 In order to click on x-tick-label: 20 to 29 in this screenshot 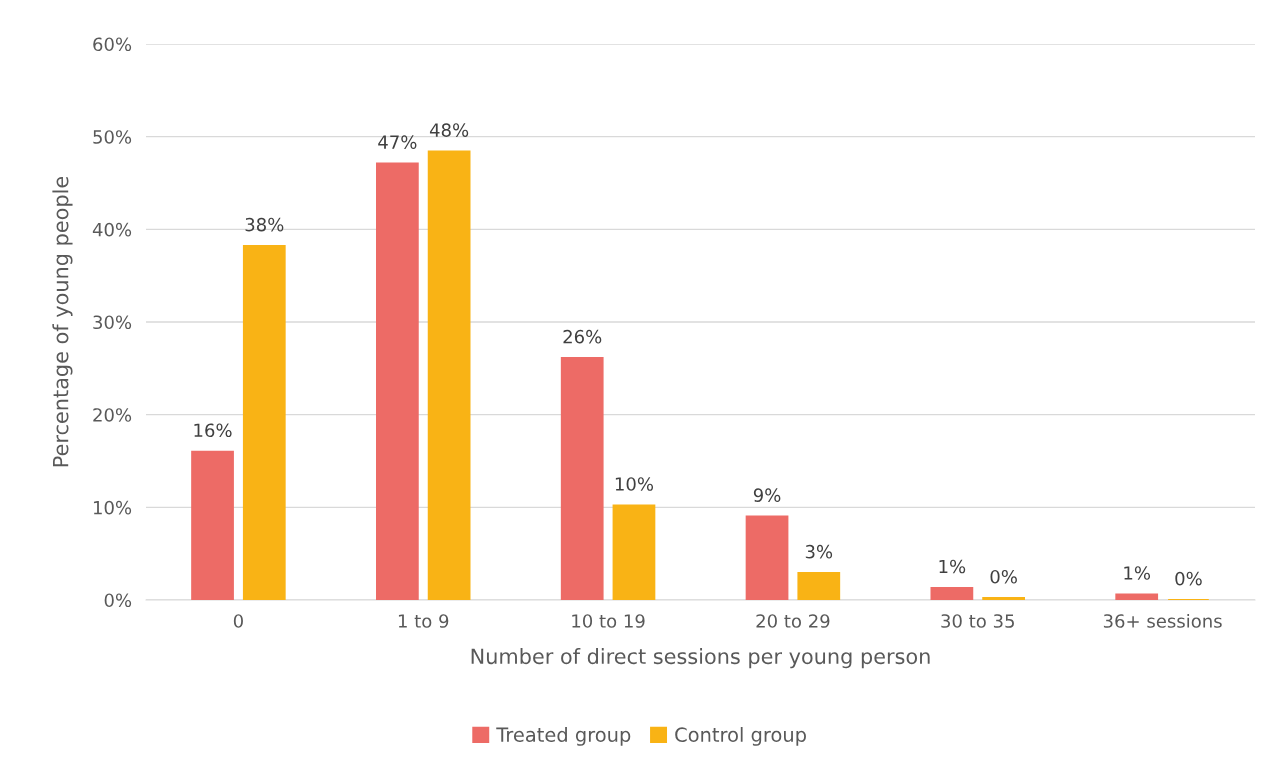, I will do `click(793, 621)`.